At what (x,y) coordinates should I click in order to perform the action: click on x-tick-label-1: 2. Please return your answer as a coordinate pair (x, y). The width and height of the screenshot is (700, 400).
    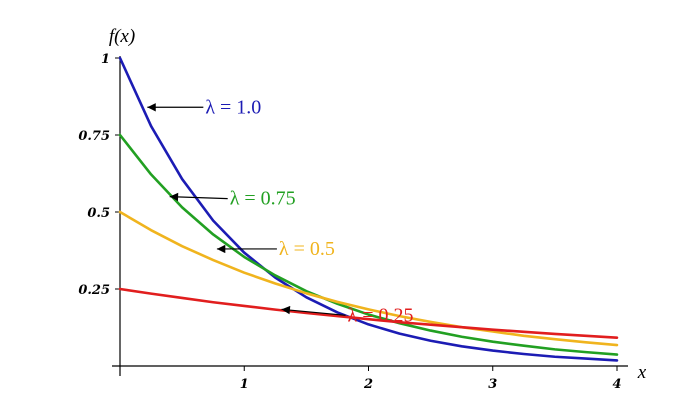
    Looking at the image, I should click on (368, 384).